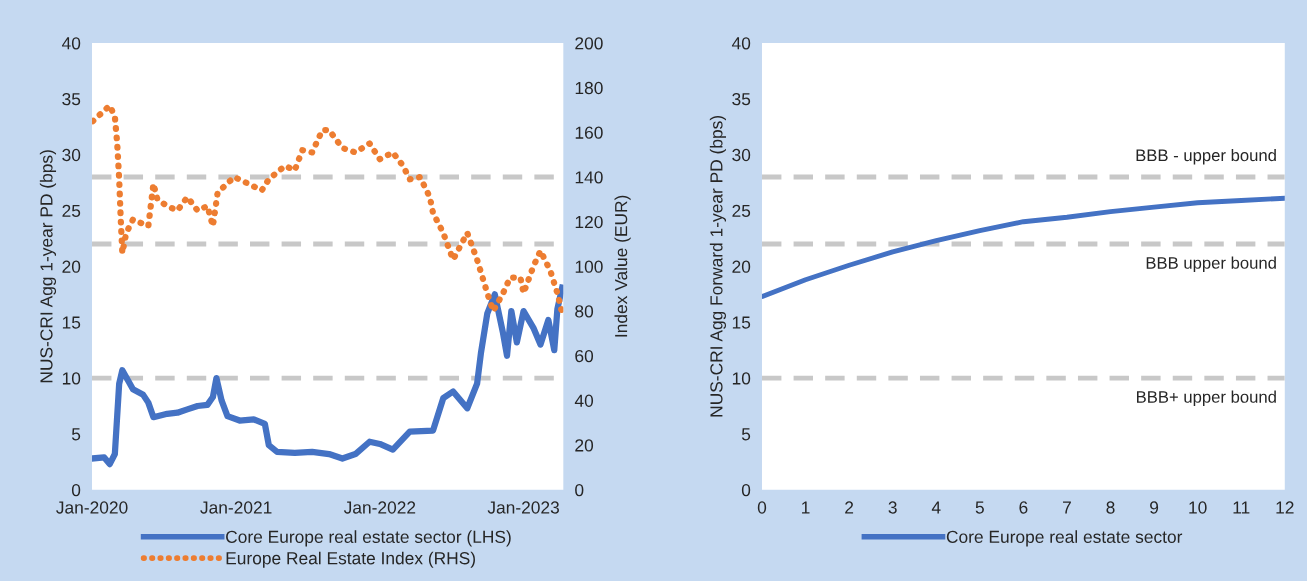  Describe the element at coordinates (92, 507) in the screenshot. I see `x-tick-label: Jan-2020` at that location.